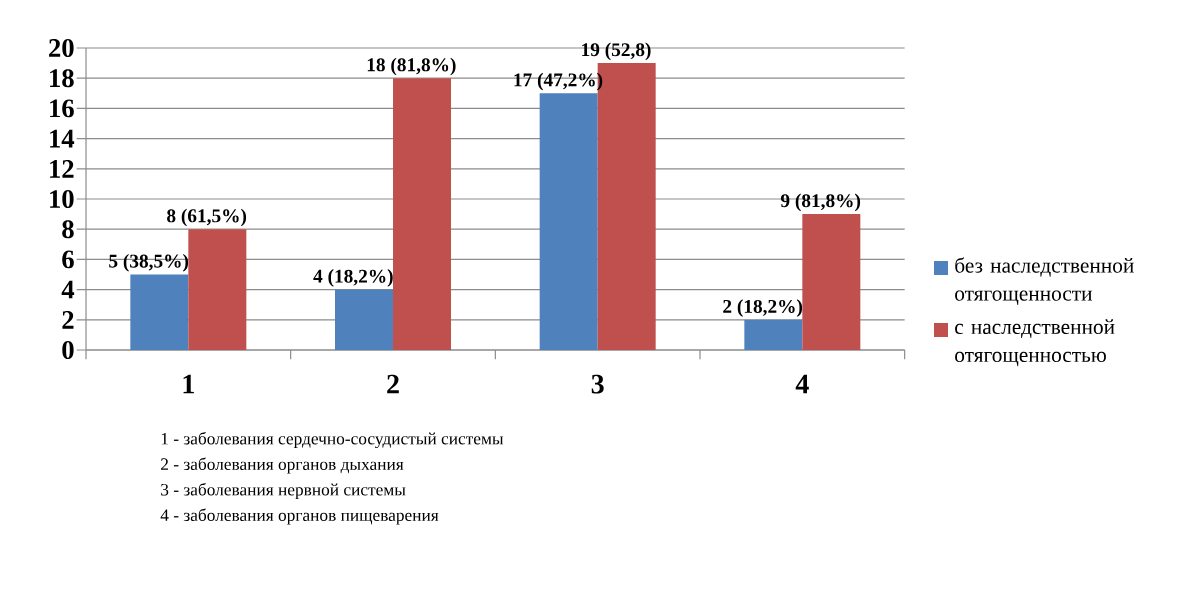  Describe the element at coordinates (62, 199) in the screenshot. I see `y-tick-label: 10` at that location.